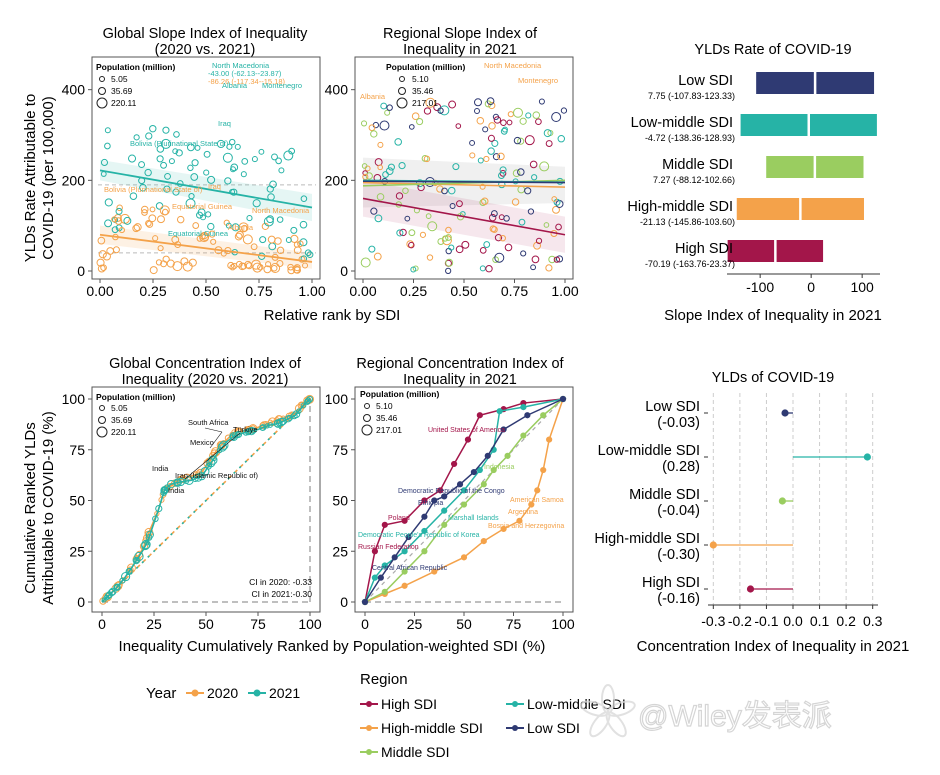  I want to click on panel-global-sii-population-legend: Population (million) 5.05 35.69 220.11, so click(135, 85).